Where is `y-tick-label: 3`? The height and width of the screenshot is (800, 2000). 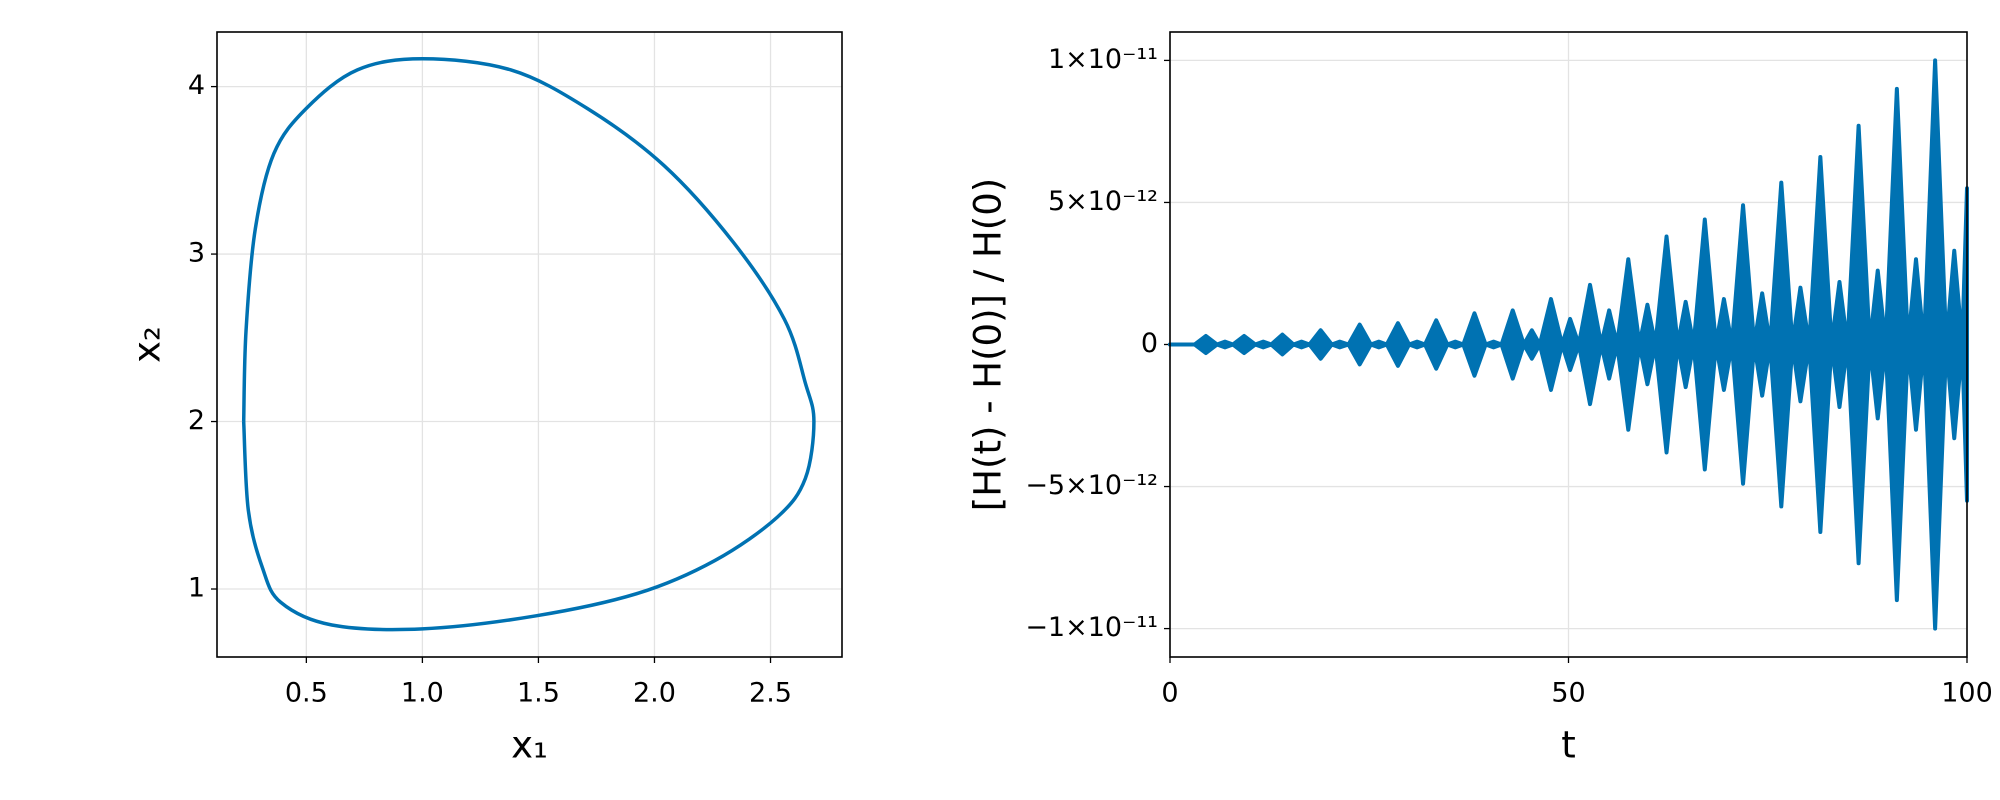
y-tick-label: 3 is located at coordinates (196, 253).